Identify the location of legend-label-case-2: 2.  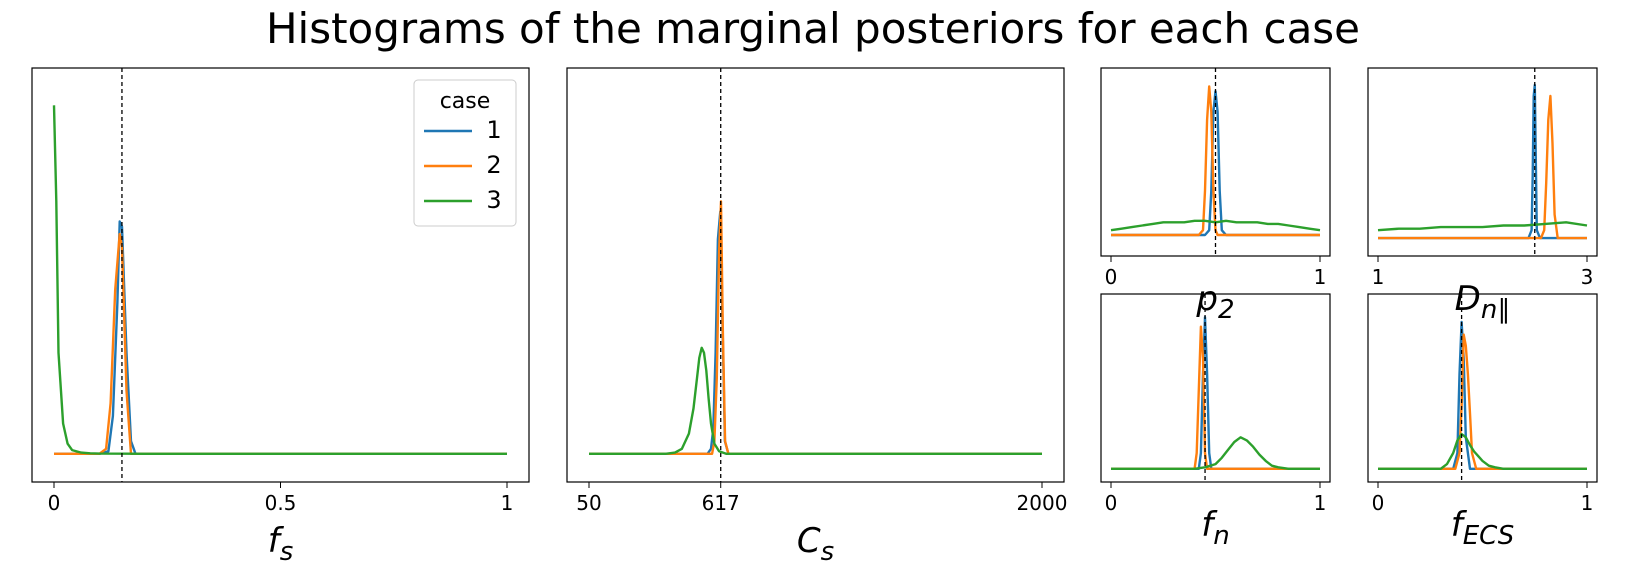
(493, 165).